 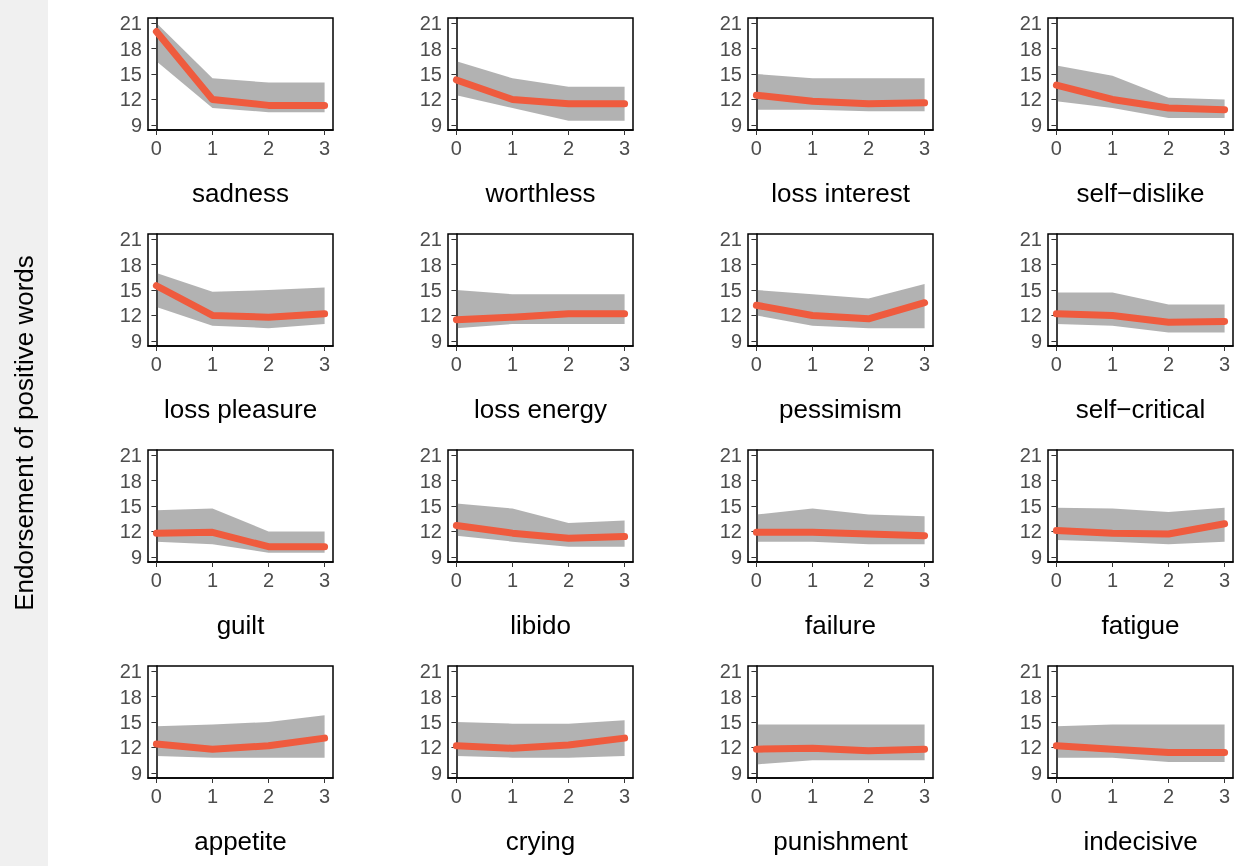 I want to click on x-axis-title: loss energy, so click(x=540, y=409).